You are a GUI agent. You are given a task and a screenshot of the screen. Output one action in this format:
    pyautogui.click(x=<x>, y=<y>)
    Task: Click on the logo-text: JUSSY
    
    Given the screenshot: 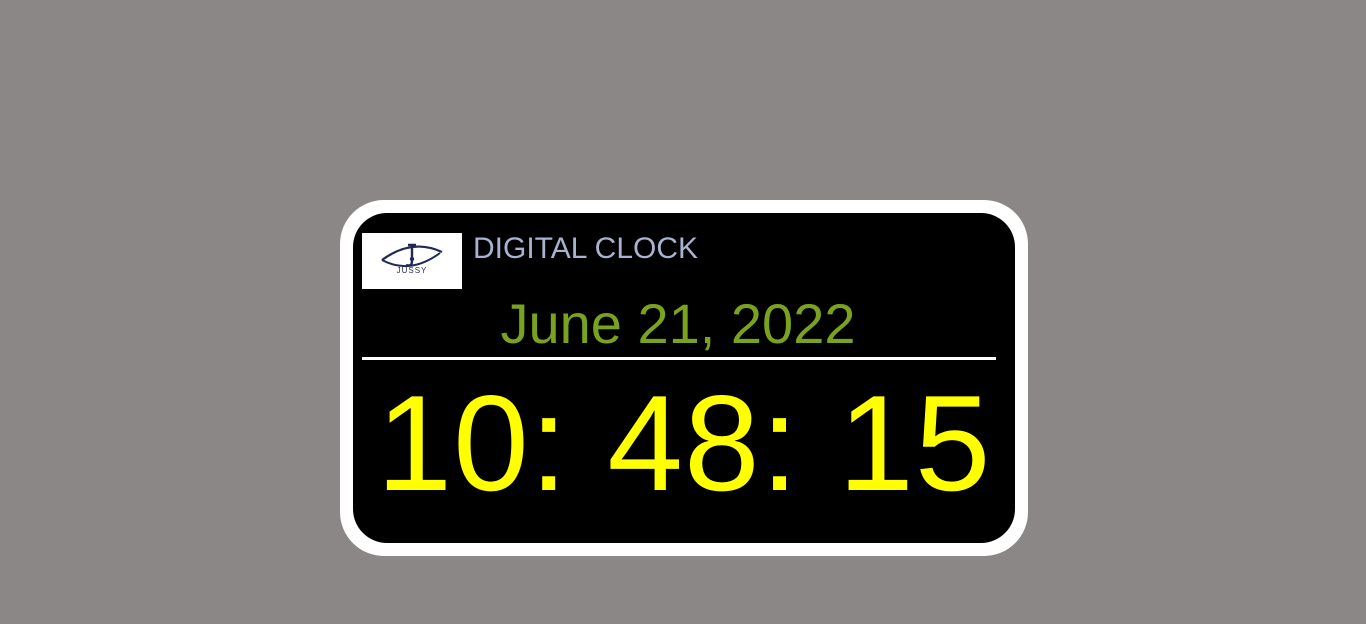 What is the action you would take?
    pyautogui.click(x=412, y=270)
    